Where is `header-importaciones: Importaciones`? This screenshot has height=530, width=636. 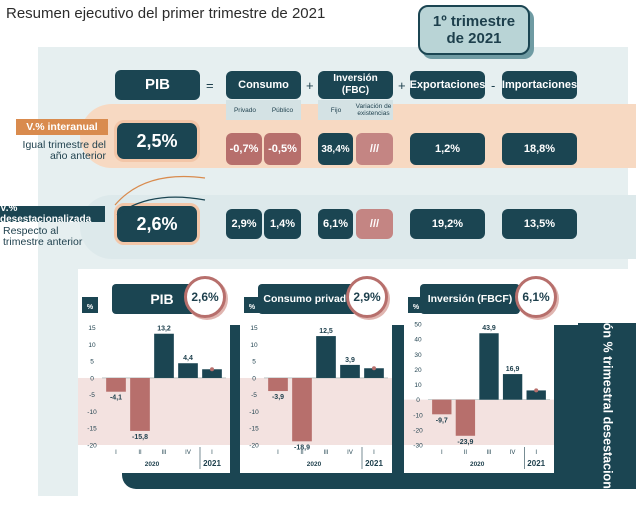 header-importaciones: Importaciones is located at coordinates (539, 85).